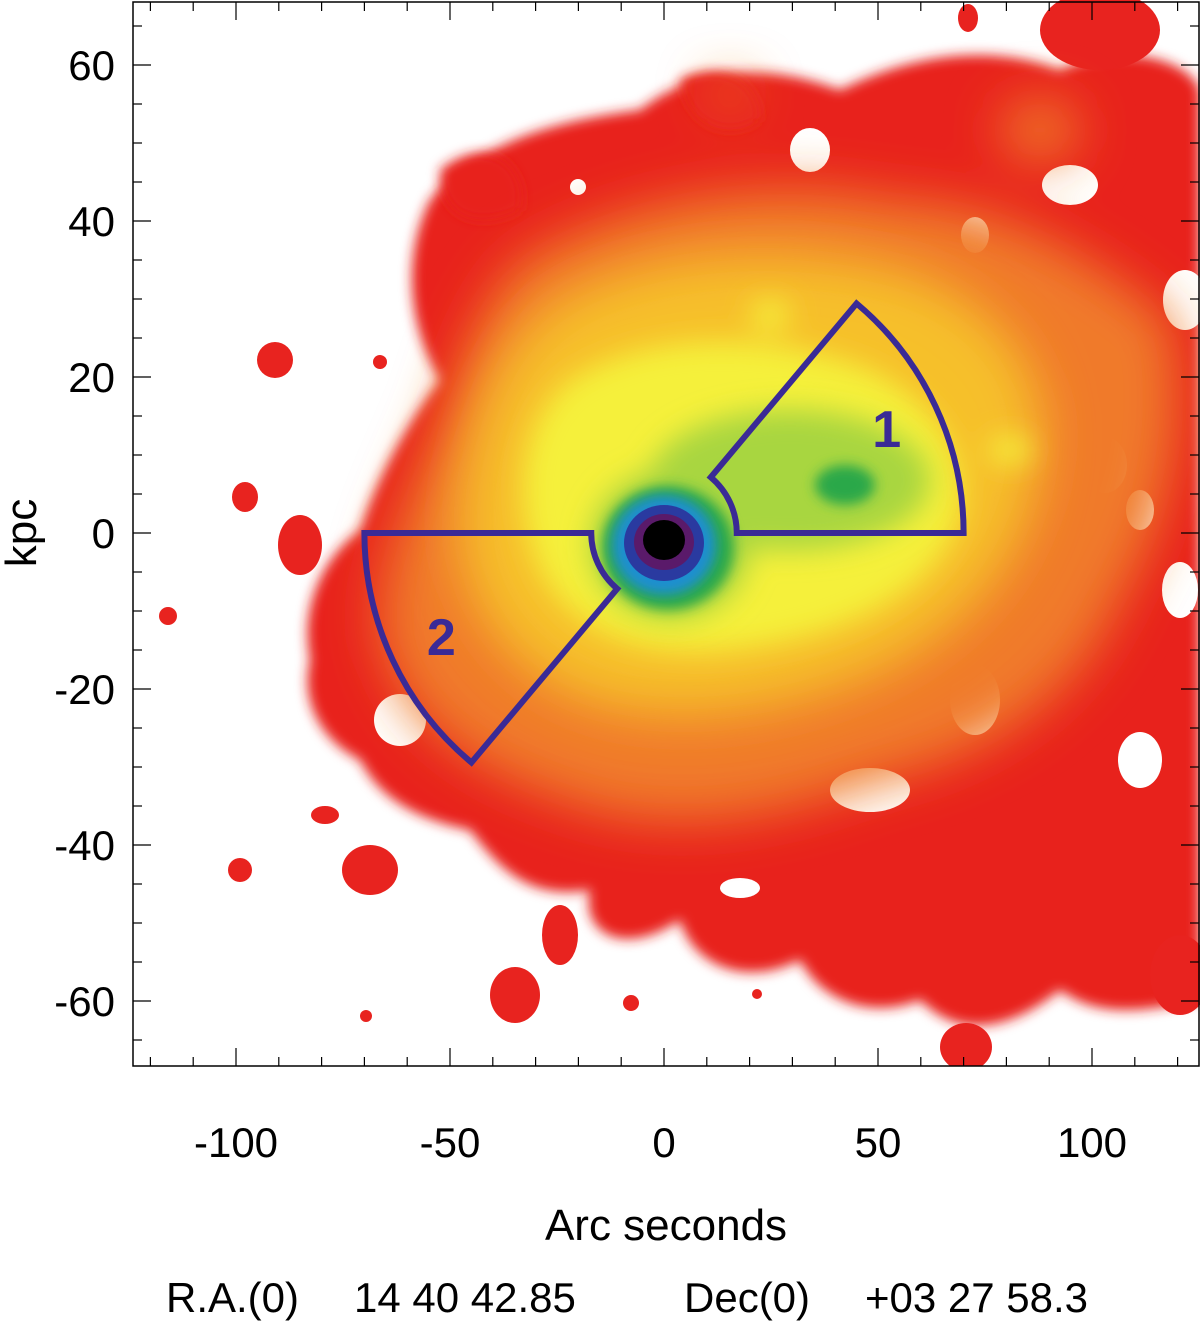 The width and height of the screenshot is (1200, 1328). I want to click on x-axis-title: Arc seconds, so click(666, 1225).